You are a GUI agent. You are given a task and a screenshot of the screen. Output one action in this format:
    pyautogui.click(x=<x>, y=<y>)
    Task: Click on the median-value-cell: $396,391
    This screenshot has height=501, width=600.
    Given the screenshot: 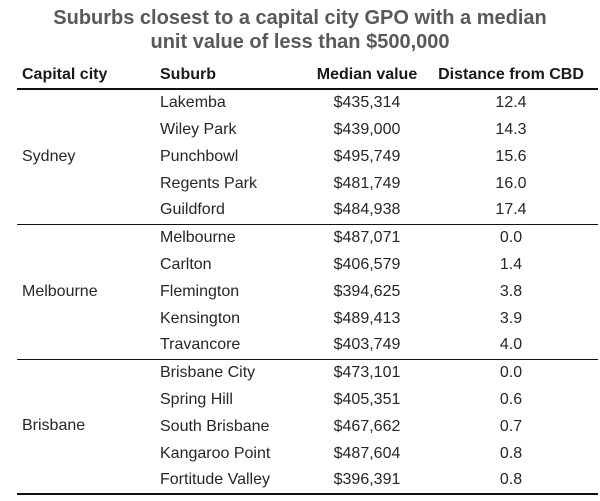 What is the action you would take?
    pyautogui.click(x=367, y=479)
    